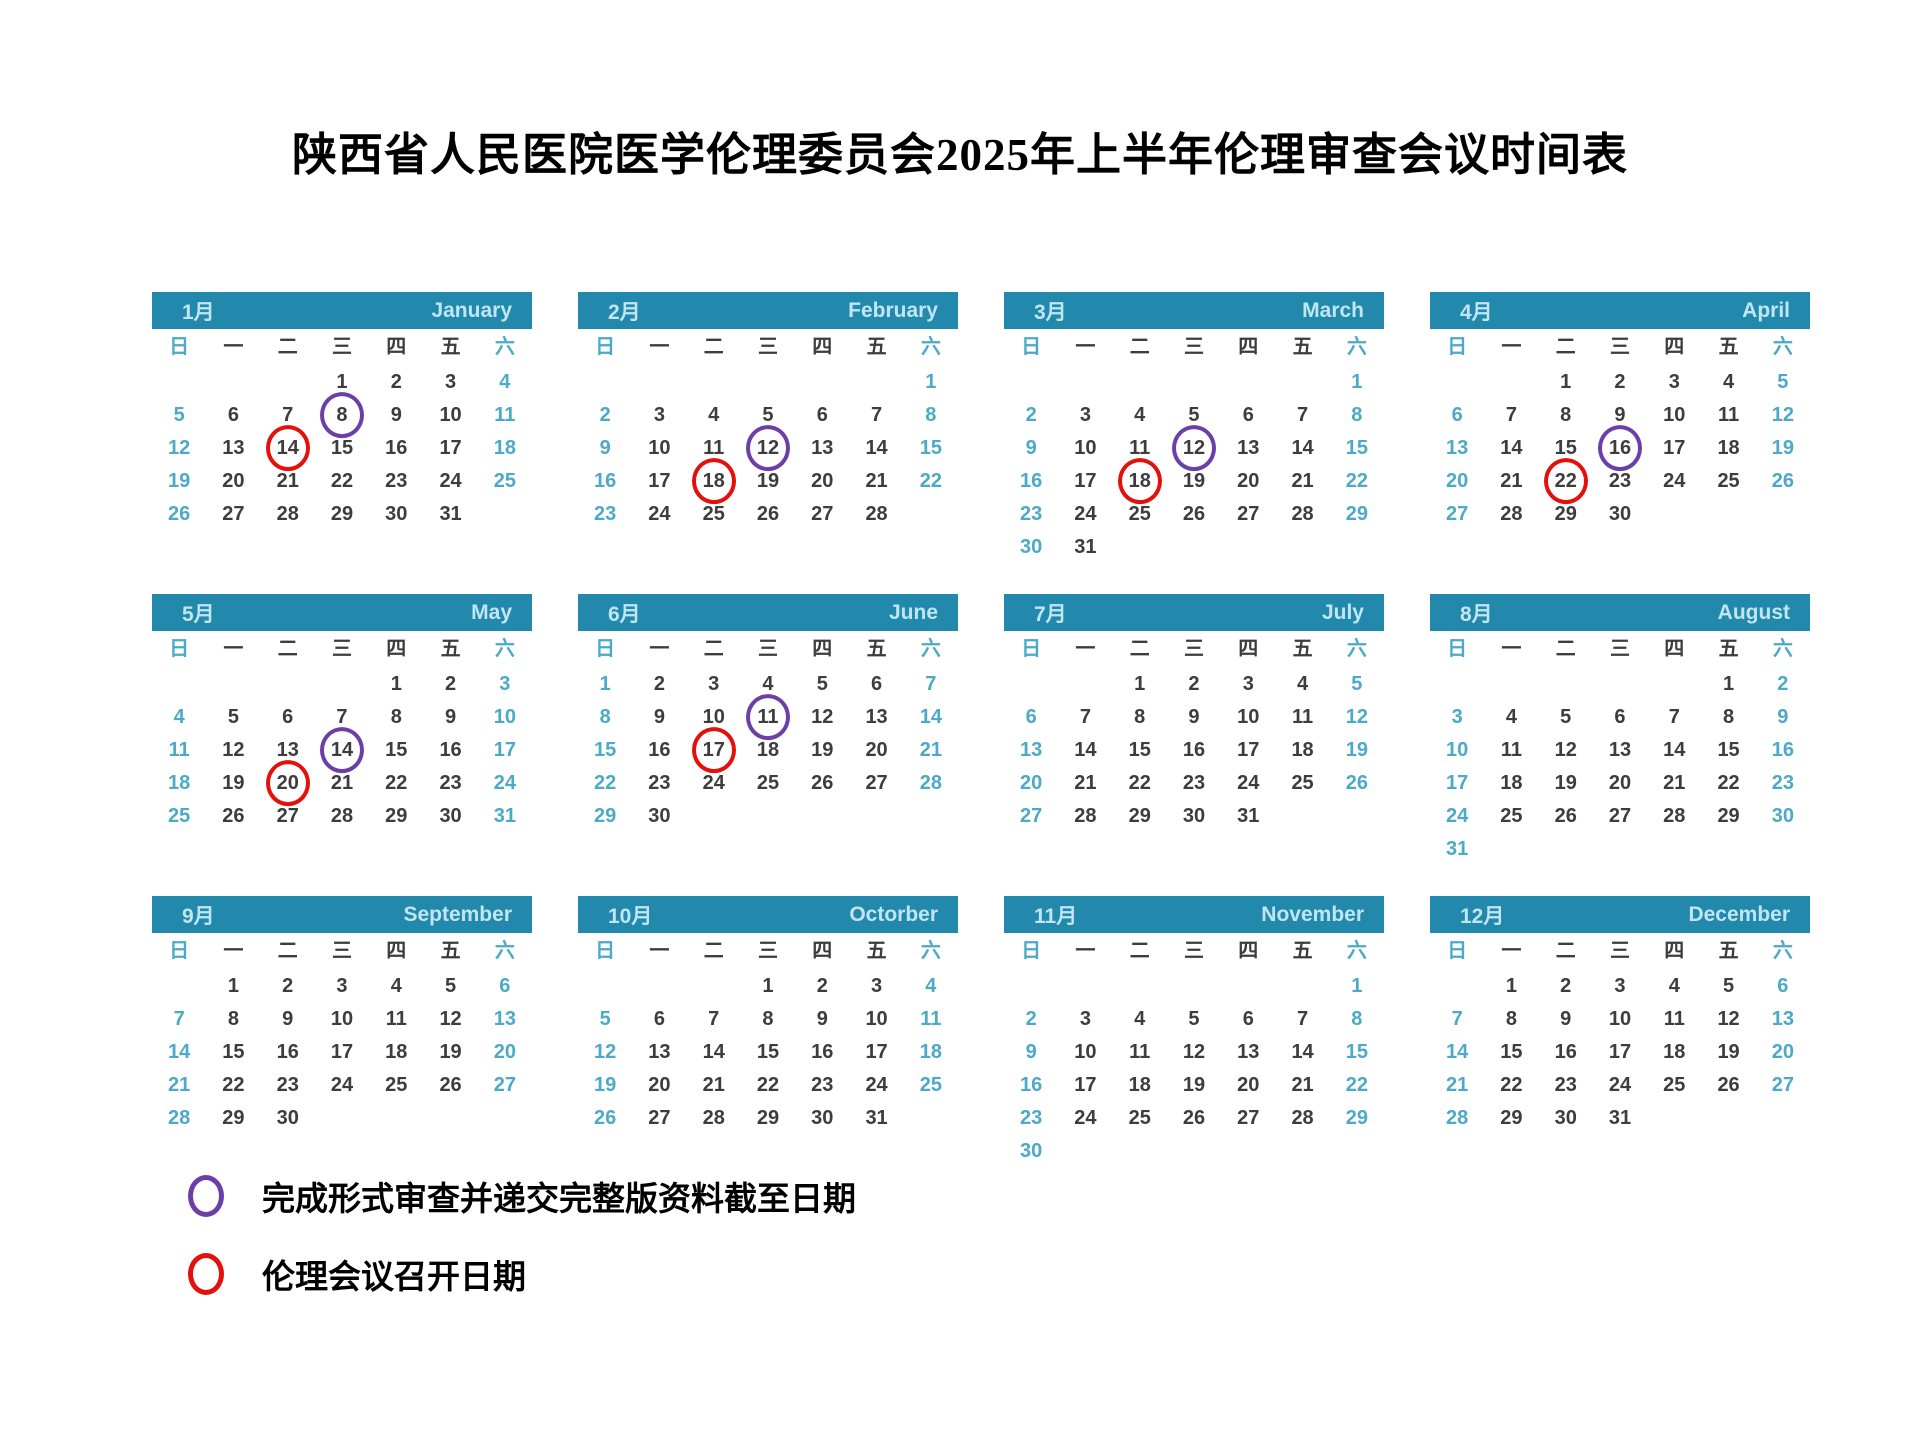 This screenshot has height=1440, width=1920. What do you see at coordinates (1194, 986) in the screenshot?
I see `week-row: 1` at bounding box center [1194, 986].